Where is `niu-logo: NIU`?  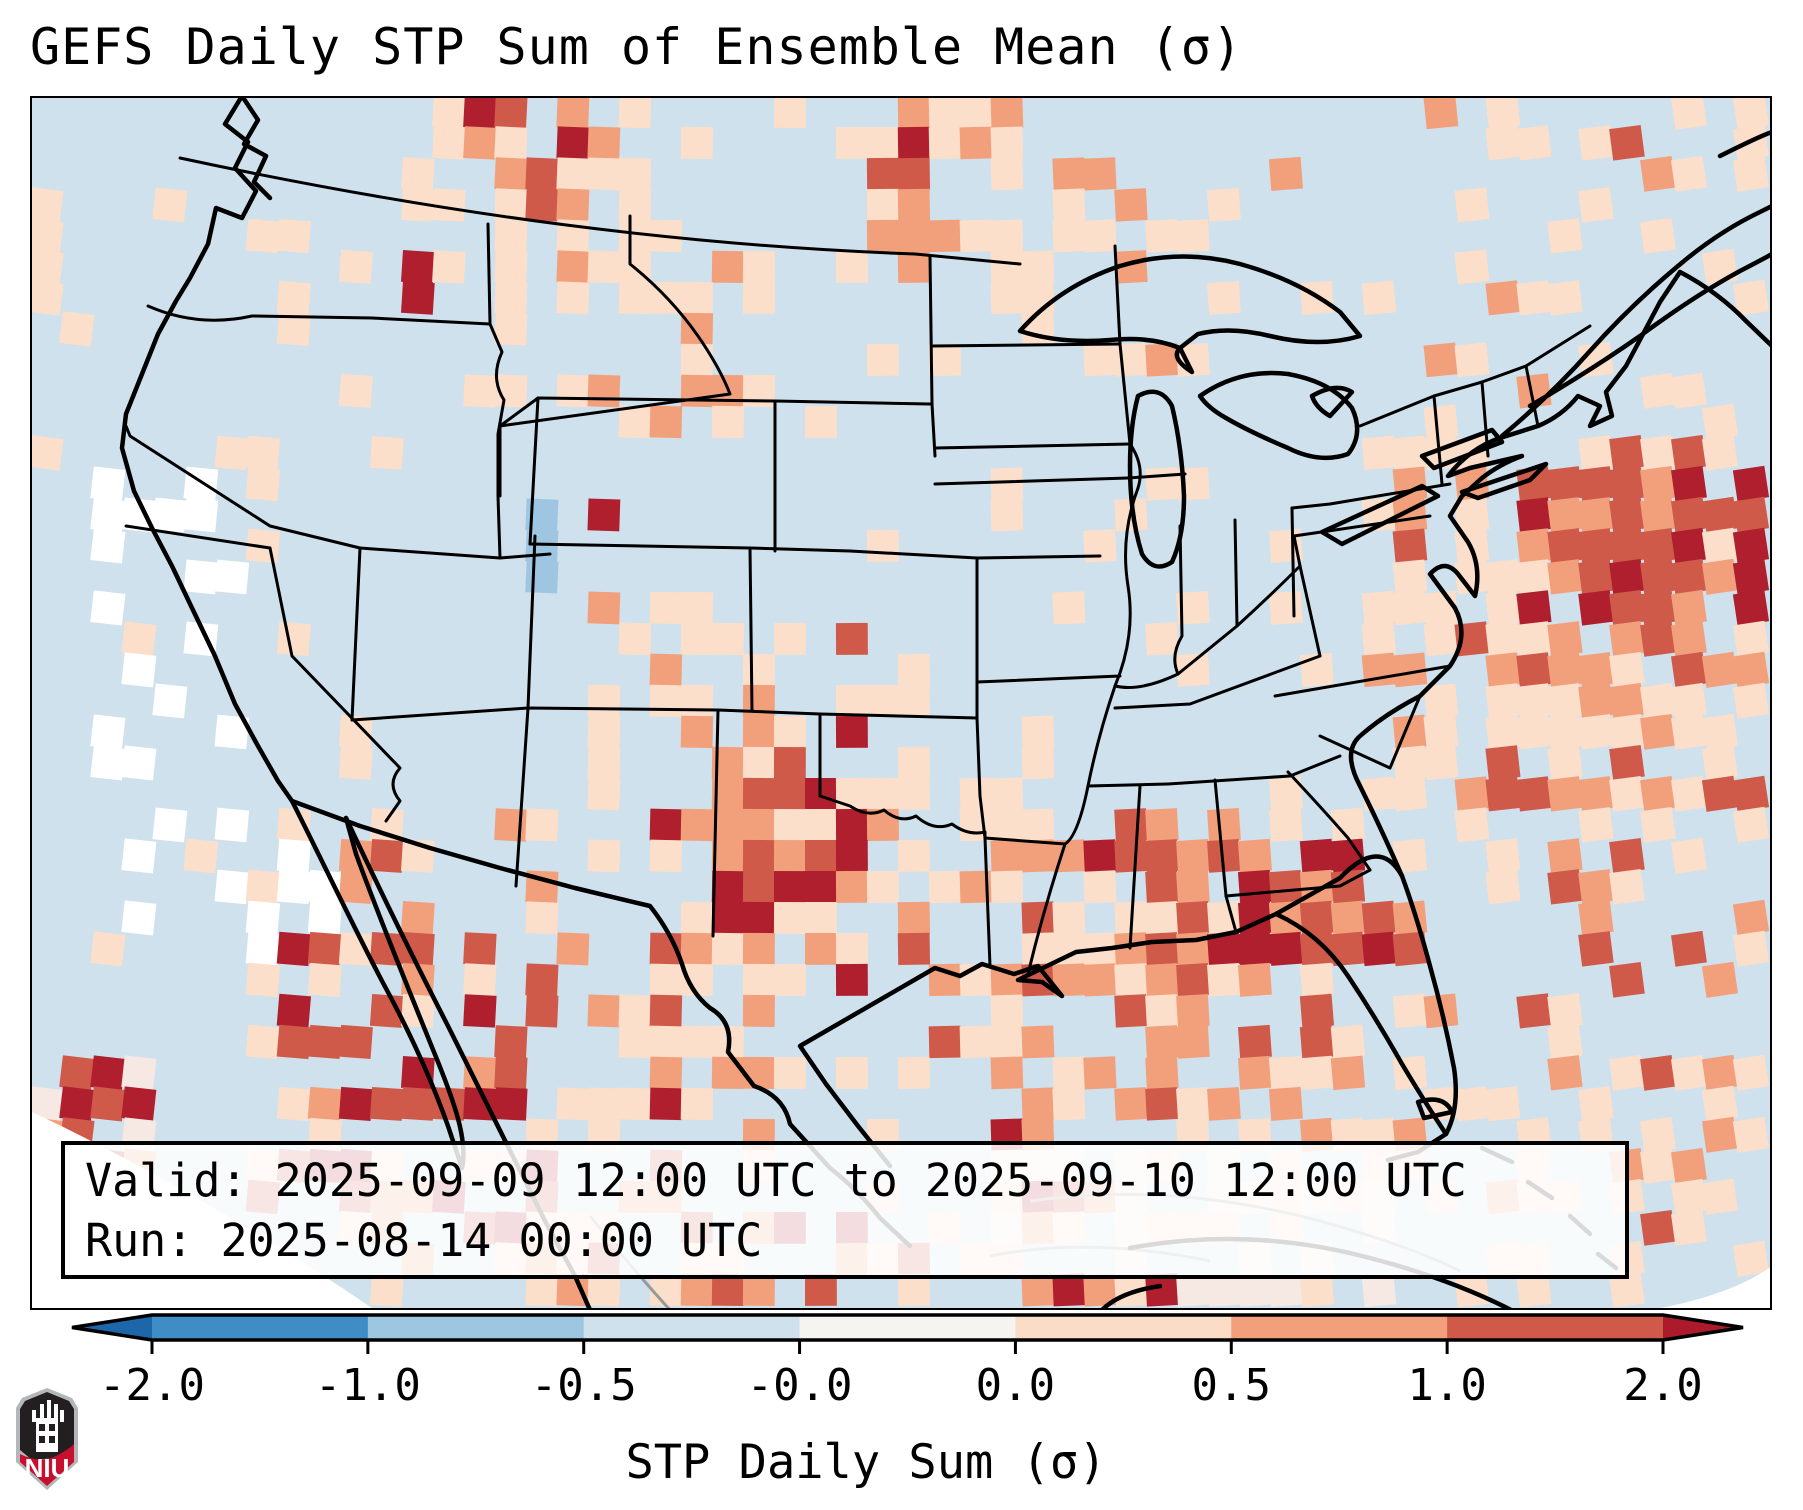
niu-logo: NIU is located at coordinates (47, 1439).